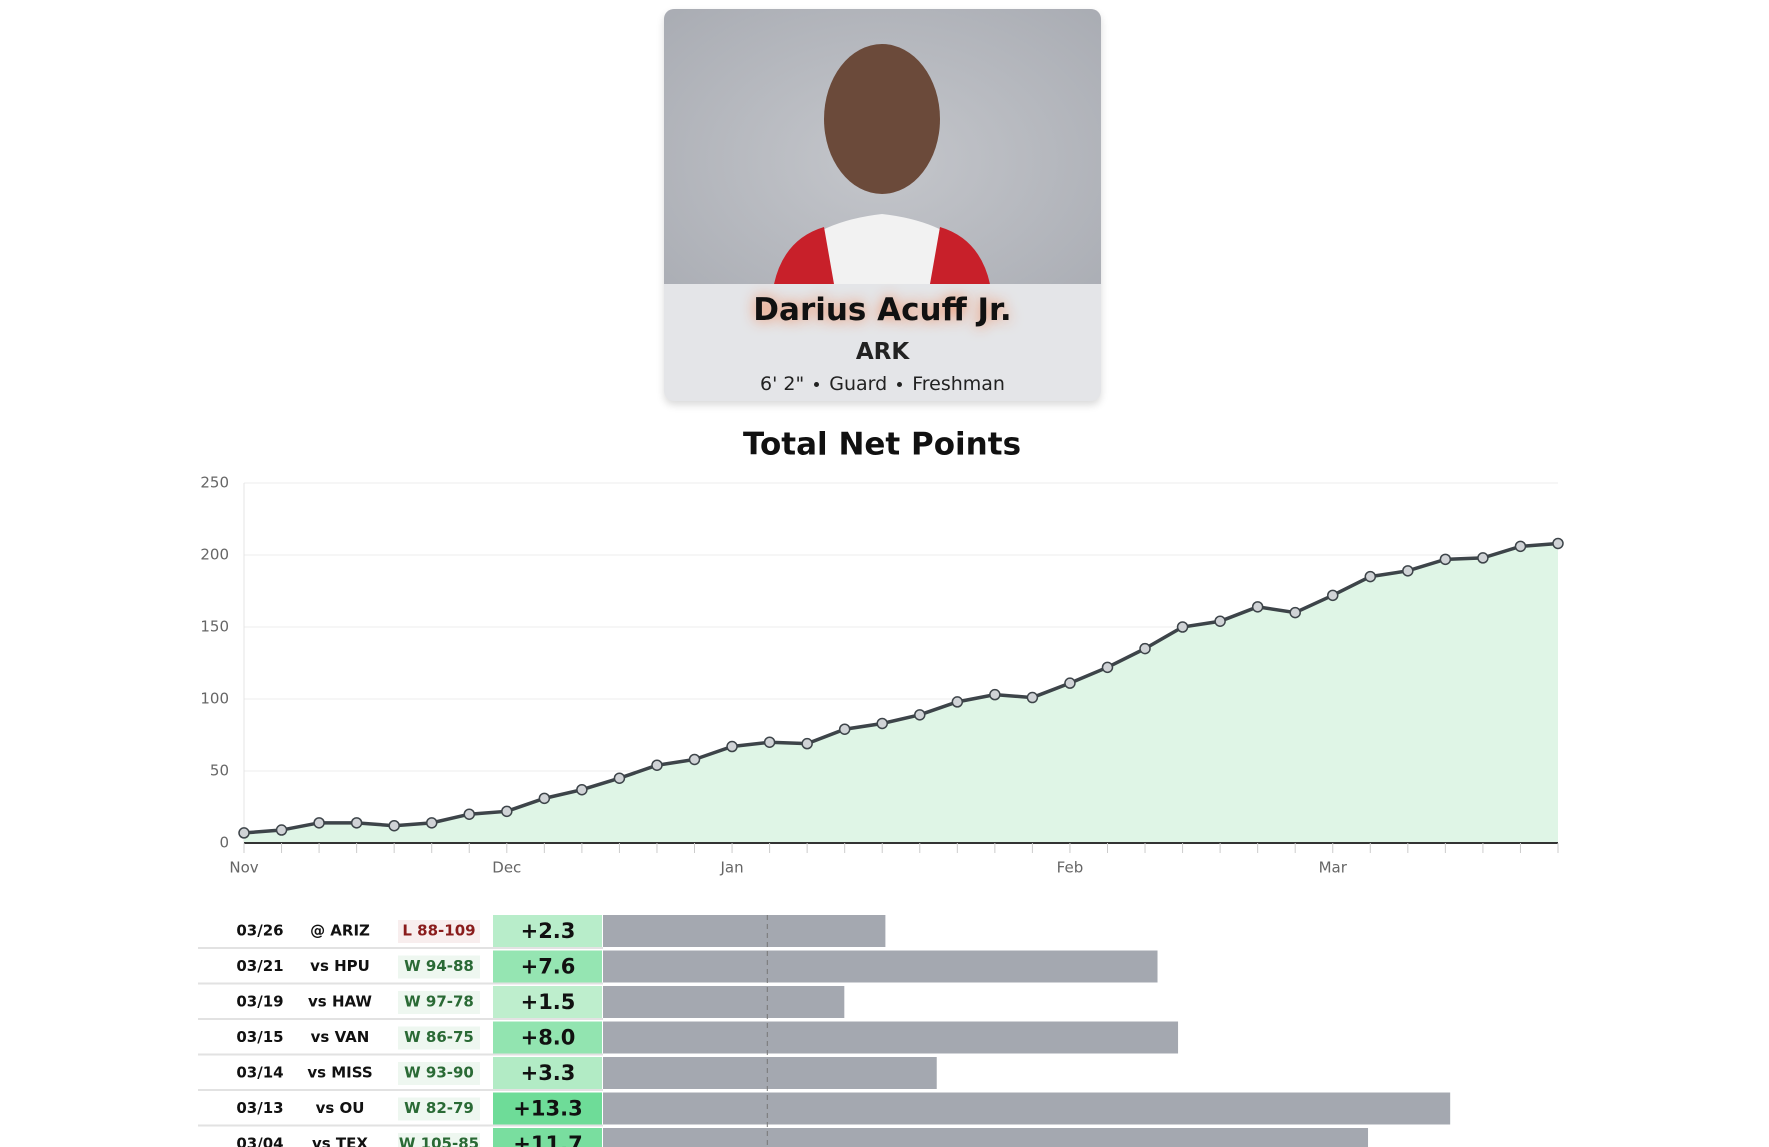 This screenshot has width=1769, height=1147. I want to click on player-team: ARK, so click(882, 352).